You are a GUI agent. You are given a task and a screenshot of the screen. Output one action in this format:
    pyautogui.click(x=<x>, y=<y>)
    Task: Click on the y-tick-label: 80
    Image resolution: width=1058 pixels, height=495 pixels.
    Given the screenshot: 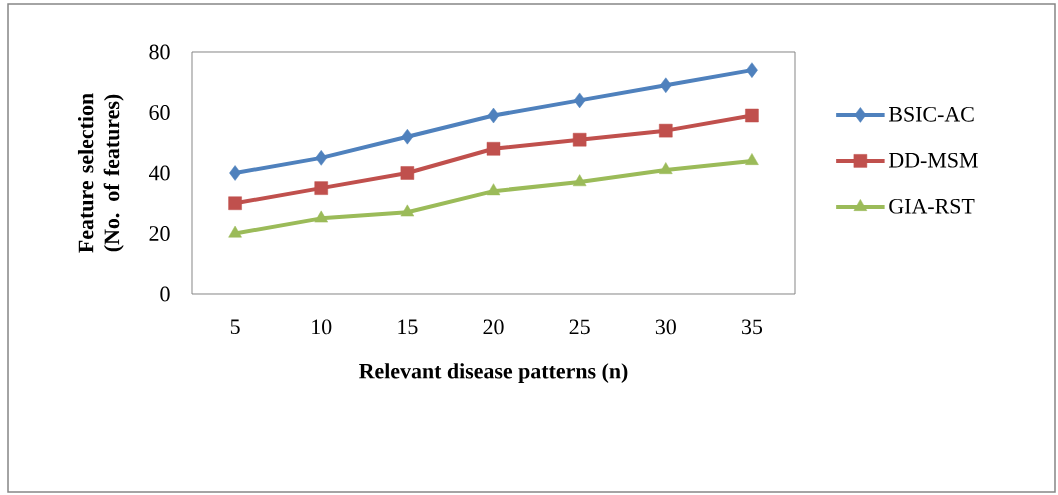 What is the action you would take?
    pyautogui.click(x=159, y=52)
    